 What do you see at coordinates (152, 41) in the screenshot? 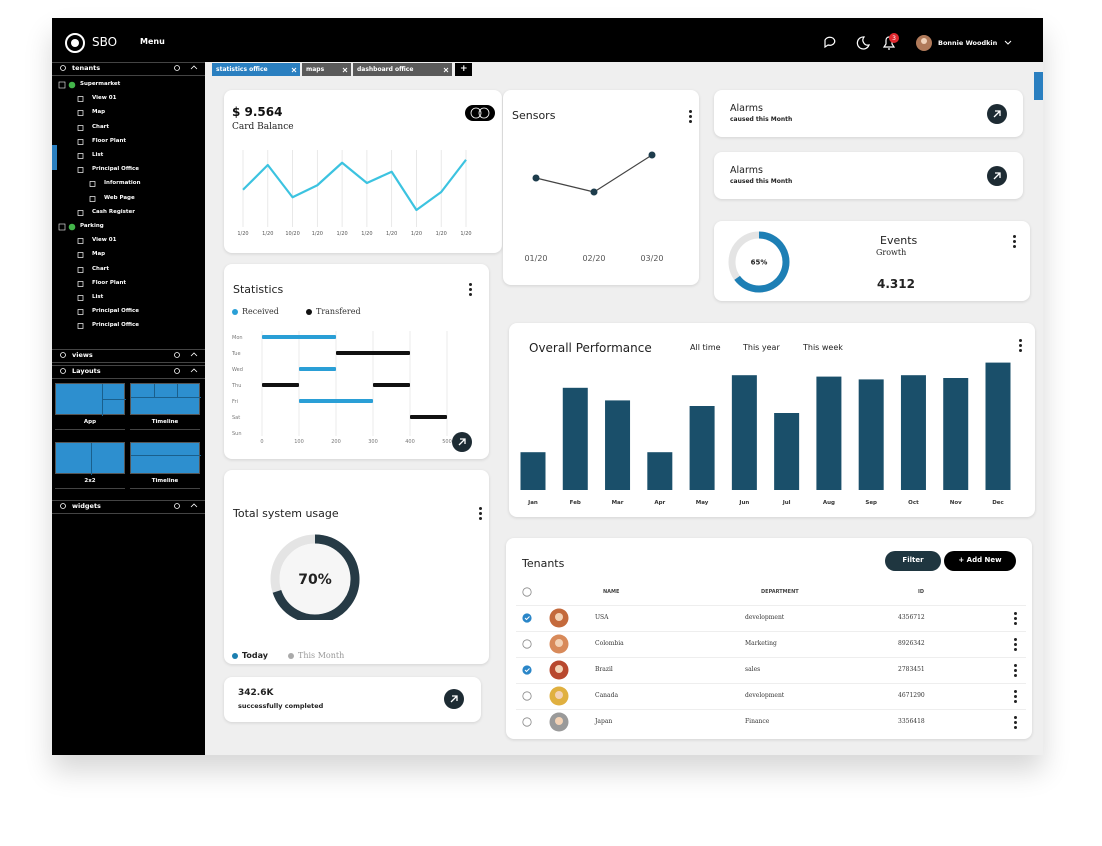
I see `menu-button: Menu` at bounding box center [152, 41].